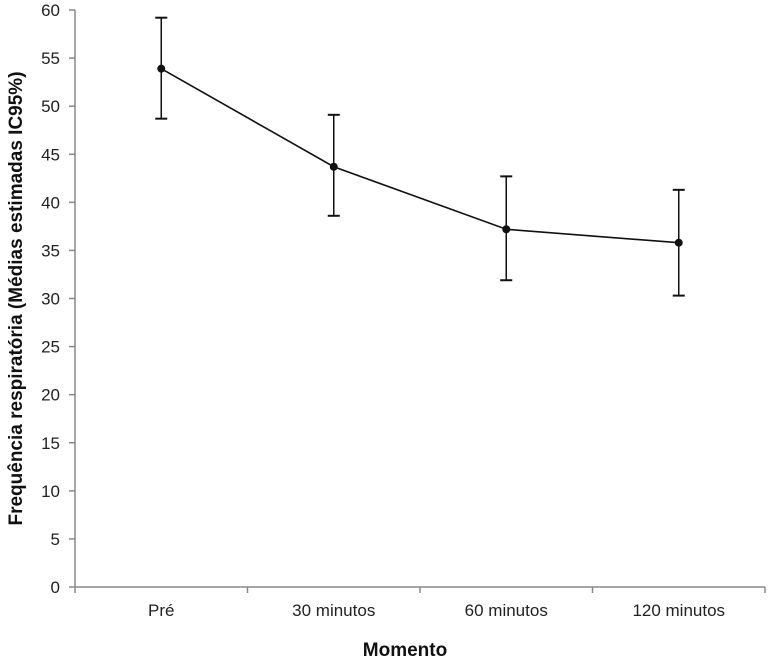 Image resolution: width=768 pixels, height=661 pixels. Describe the element at coordinates (678, 610) in the screenshot. I see `x-tick-label: 120 minutos` at that location.